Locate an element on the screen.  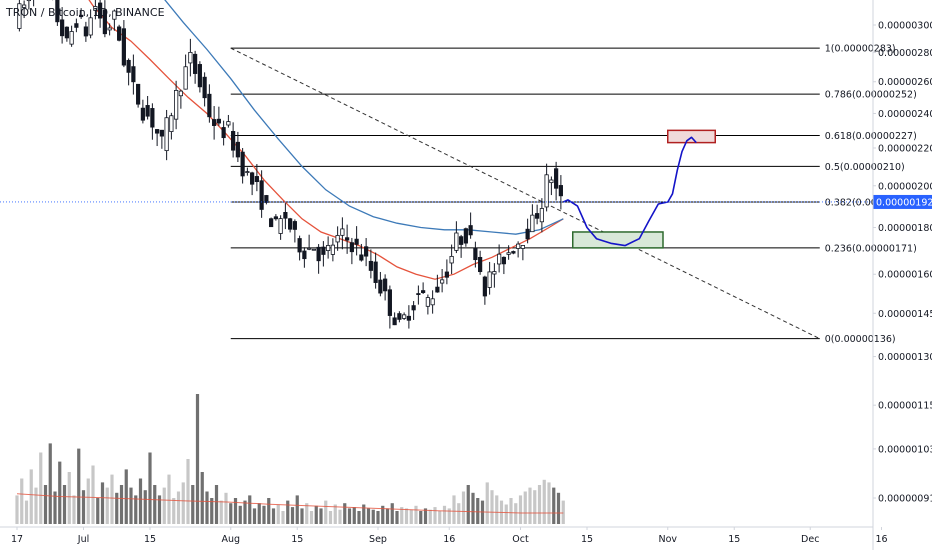
x-tick-label: Aug is located at coordinates (230, 539).